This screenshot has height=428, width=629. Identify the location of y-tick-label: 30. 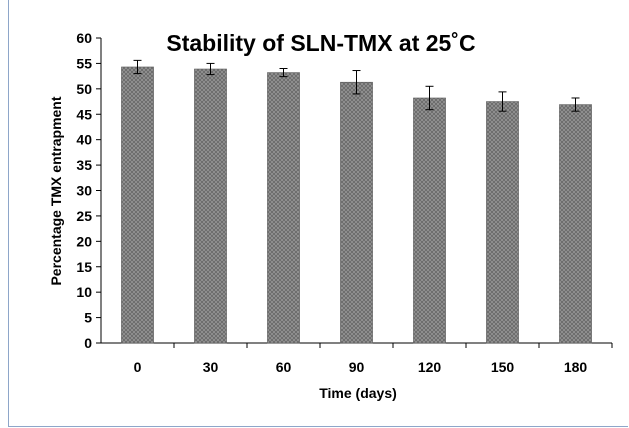
(84, 191).